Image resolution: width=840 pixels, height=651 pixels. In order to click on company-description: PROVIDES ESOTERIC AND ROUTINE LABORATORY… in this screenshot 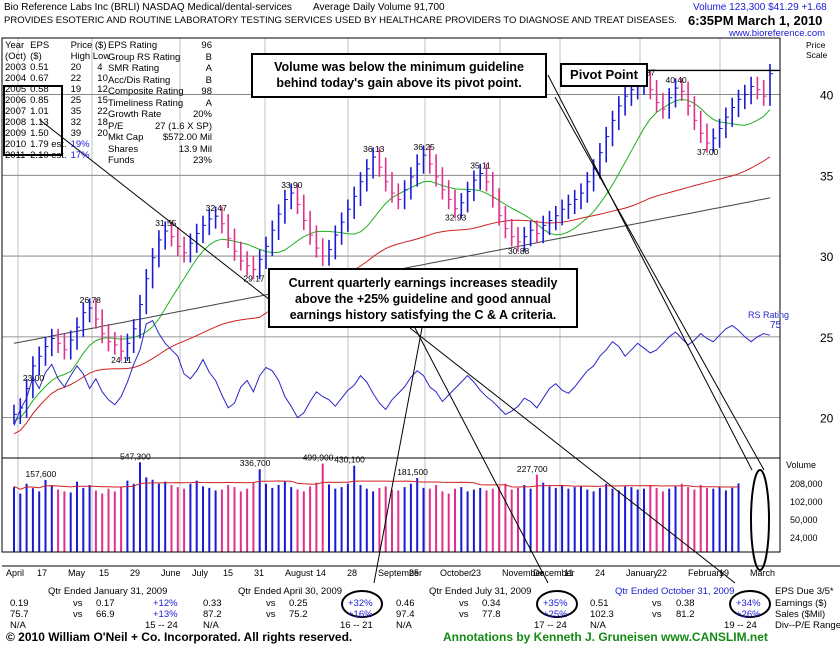, I will do `click(340, 20)`.